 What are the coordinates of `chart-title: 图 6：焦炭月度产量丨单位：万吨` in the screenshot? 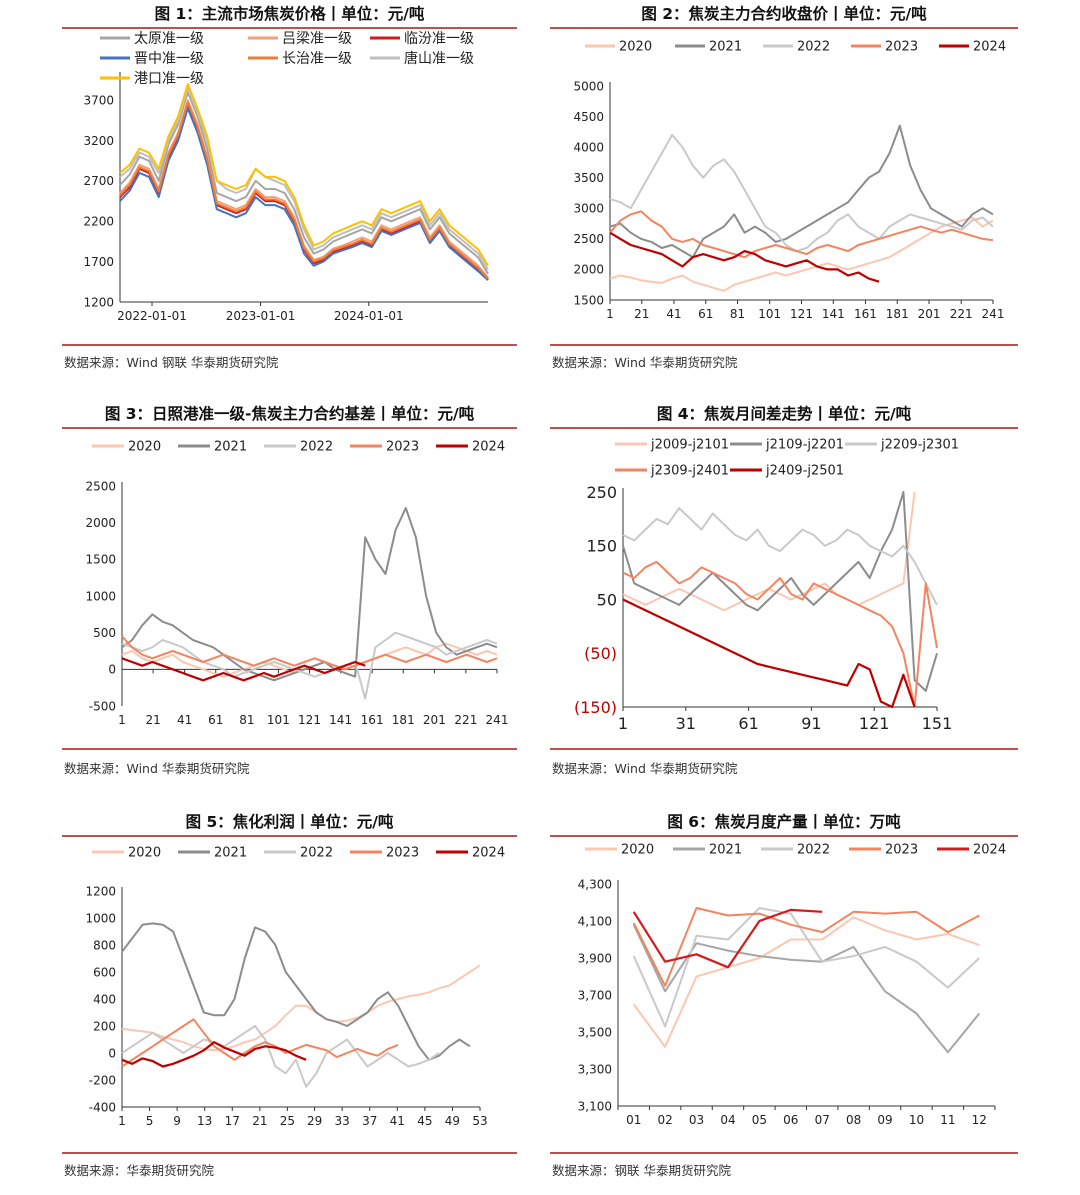 It's located at (784, 822).